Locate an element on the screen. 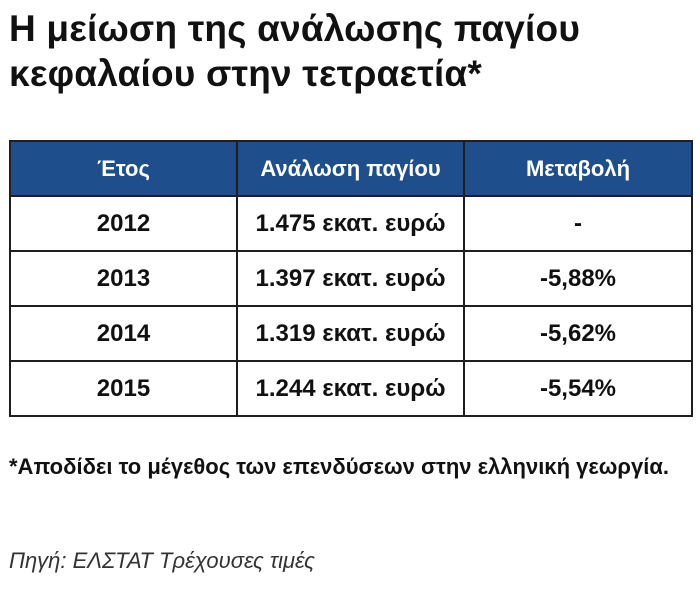  cell-consumption: 1.475 εκατ. ευρώ is located at coordinates (350, 223).